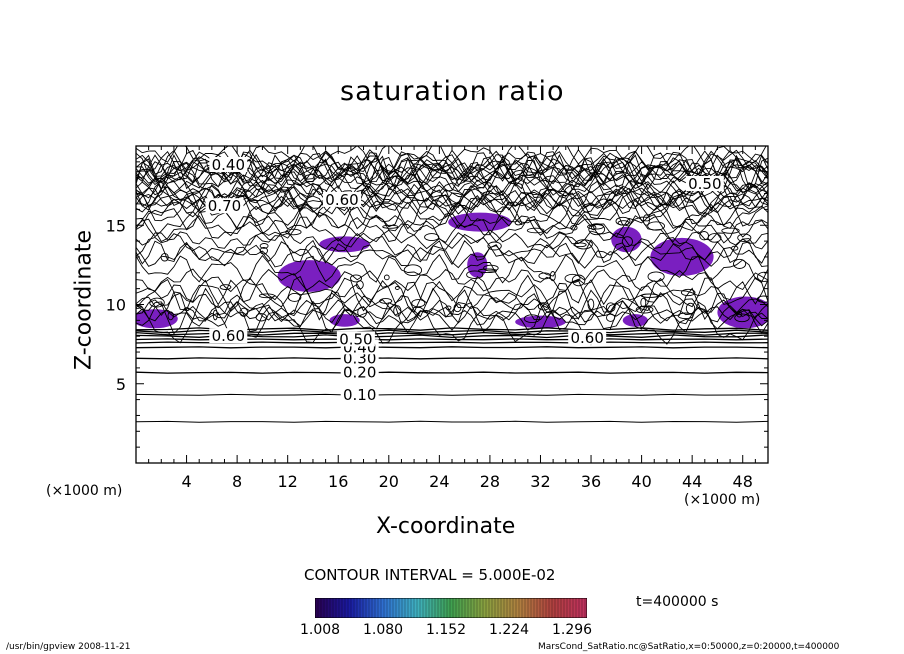 The image size is (904, 654). What do you see at coordinates (641, 481) in the screenshot?
I see `x-tick-label: 40` at bounding box center [641, 481].